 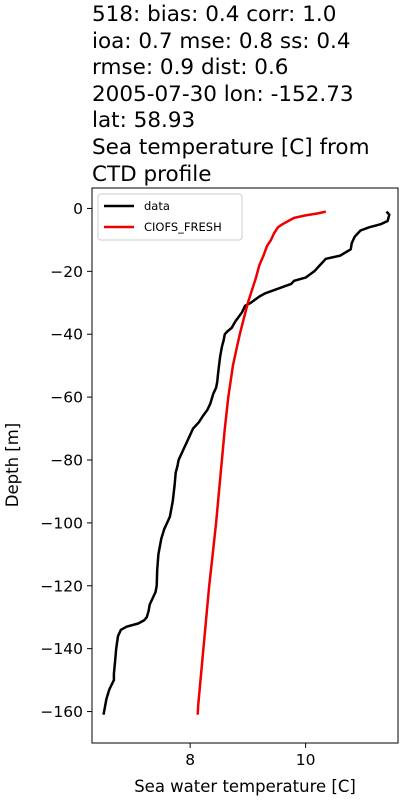 What do you see at coordinates (190, 68) in the screenshot?
I see `title-line: rmse: 0.9 dist: 0.6` at bounding box center [190, 68].